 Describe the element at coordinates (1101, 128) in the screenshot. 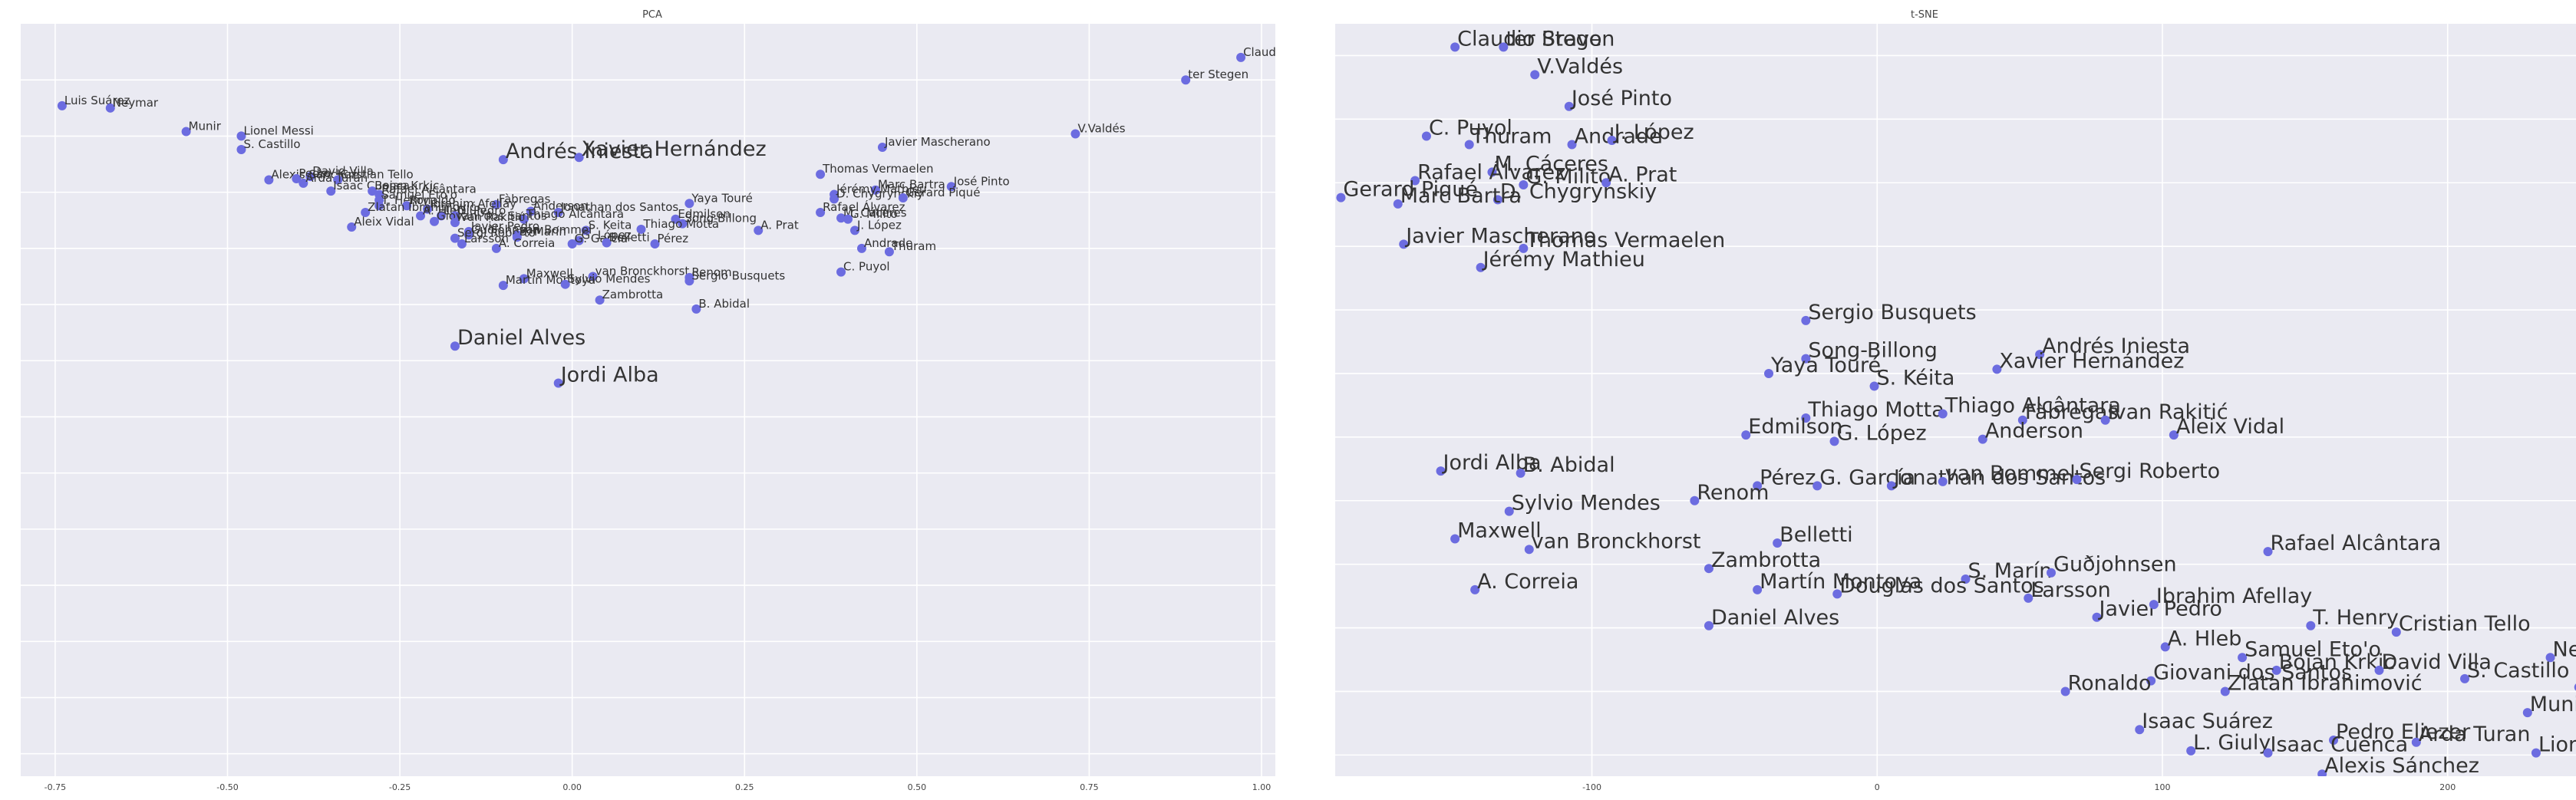

I see `pca-point-label: V.Valdés` at that location.